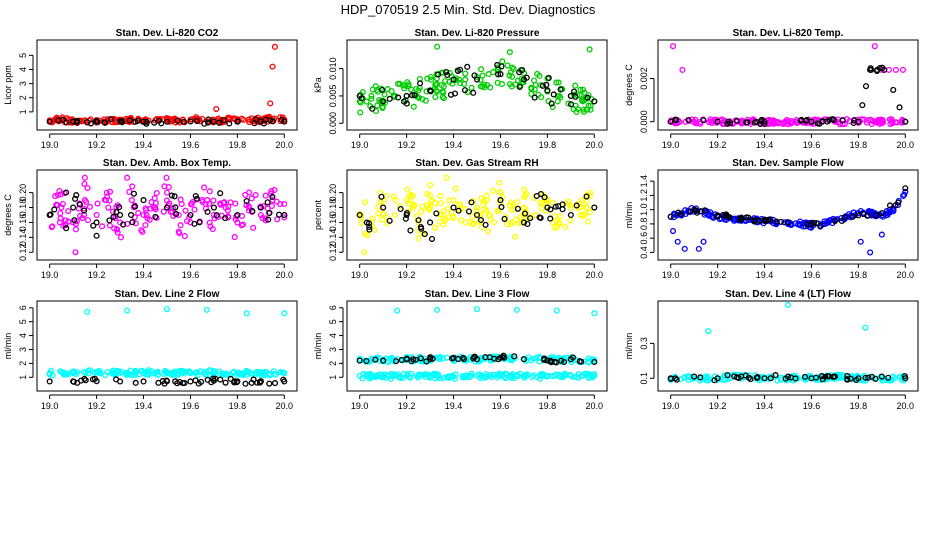 The height and width of the screenshot is (540, 936). Describe the element at coordinates (788, 33) in the screenshot. I see `panel-title: Stan. Dev. Li-820 Temp.` at that location.